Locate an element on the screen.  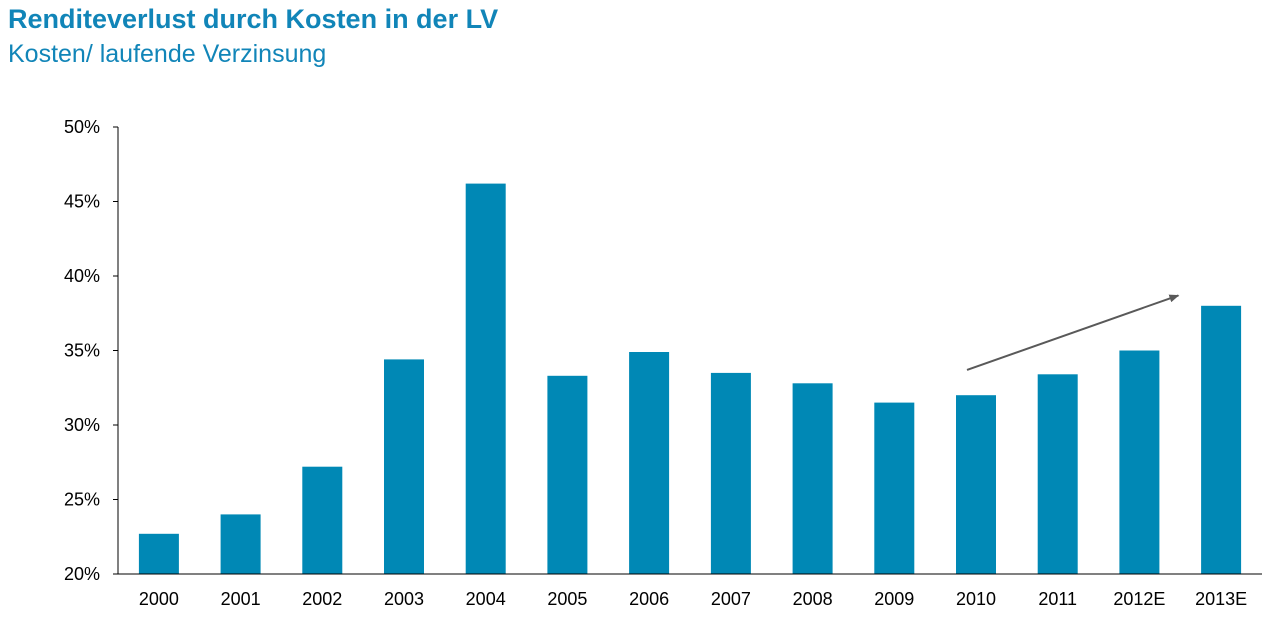
x-tick-label: 2009 is located at coordinates (894, 599).